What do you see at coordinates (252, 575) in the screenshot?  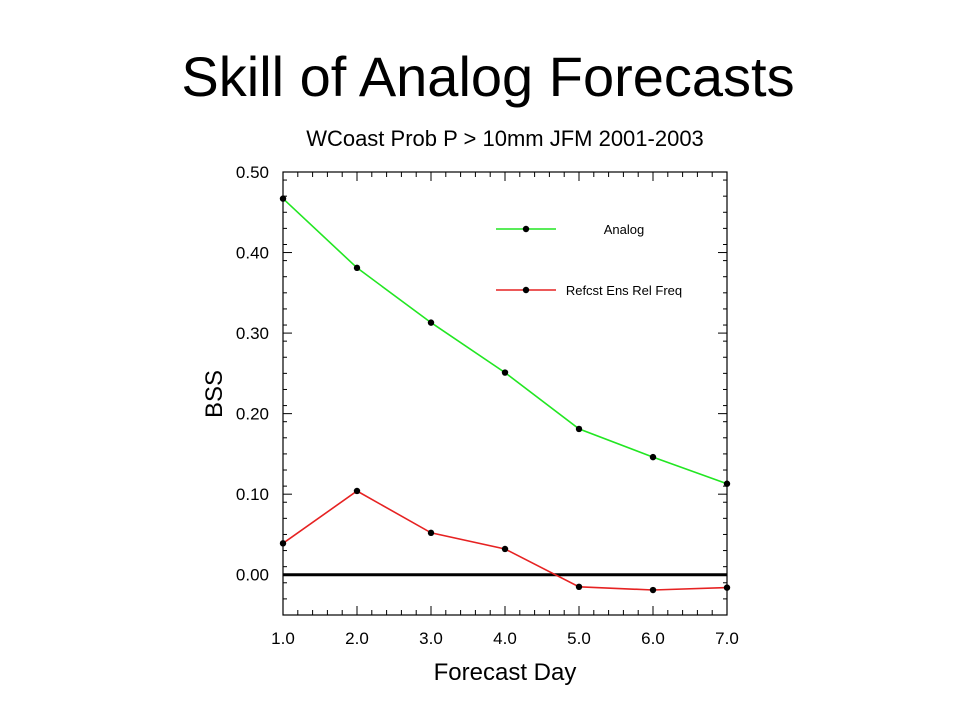 I see `y-tick-label: 0.00` at bounding box center [252, 575].